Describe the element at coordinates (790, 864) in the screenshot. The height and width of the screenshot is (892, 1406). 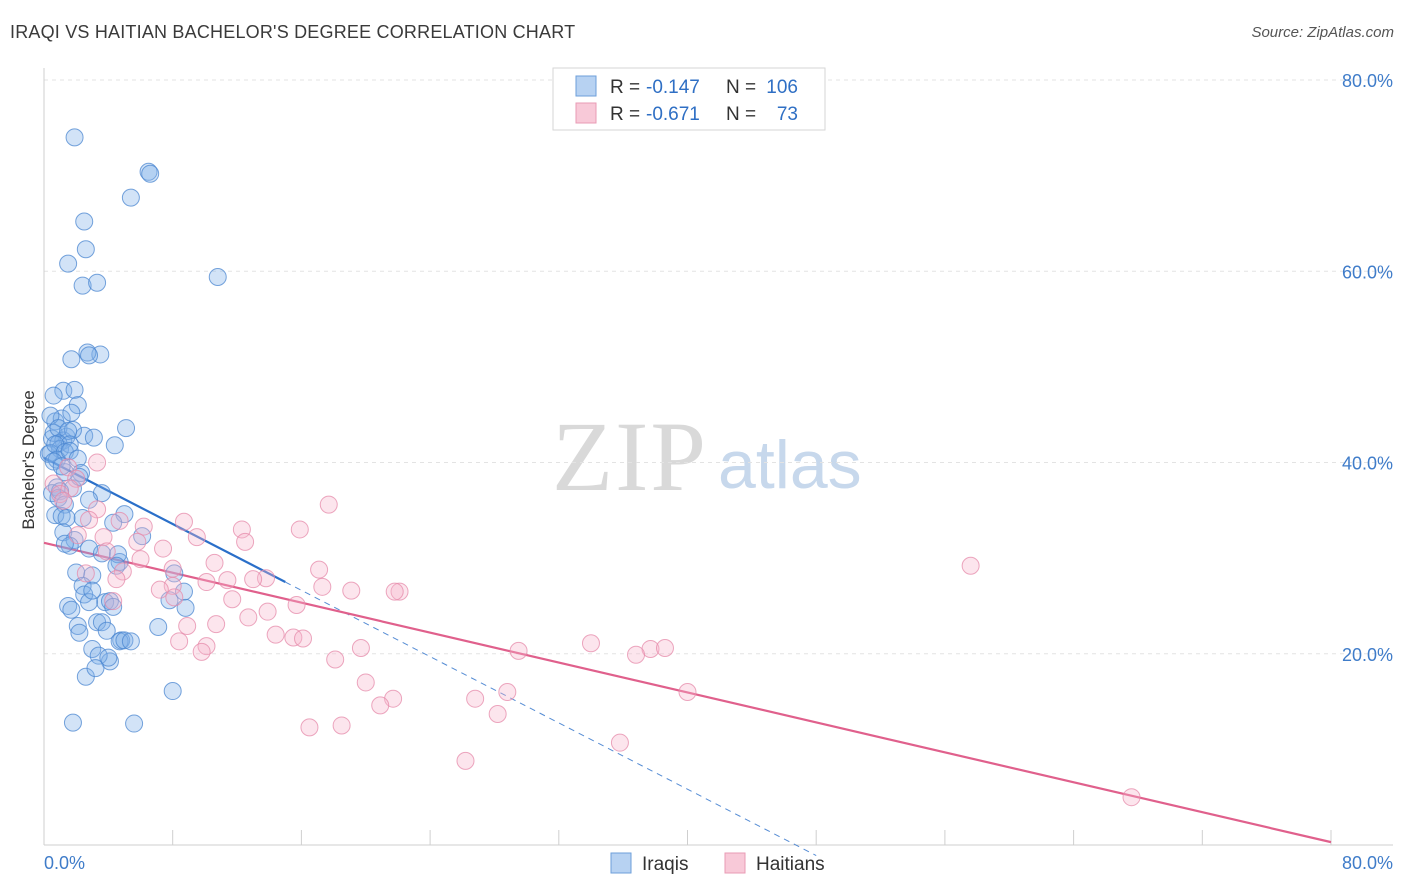
I see `legend-label-haitians: Haitians` at that location.